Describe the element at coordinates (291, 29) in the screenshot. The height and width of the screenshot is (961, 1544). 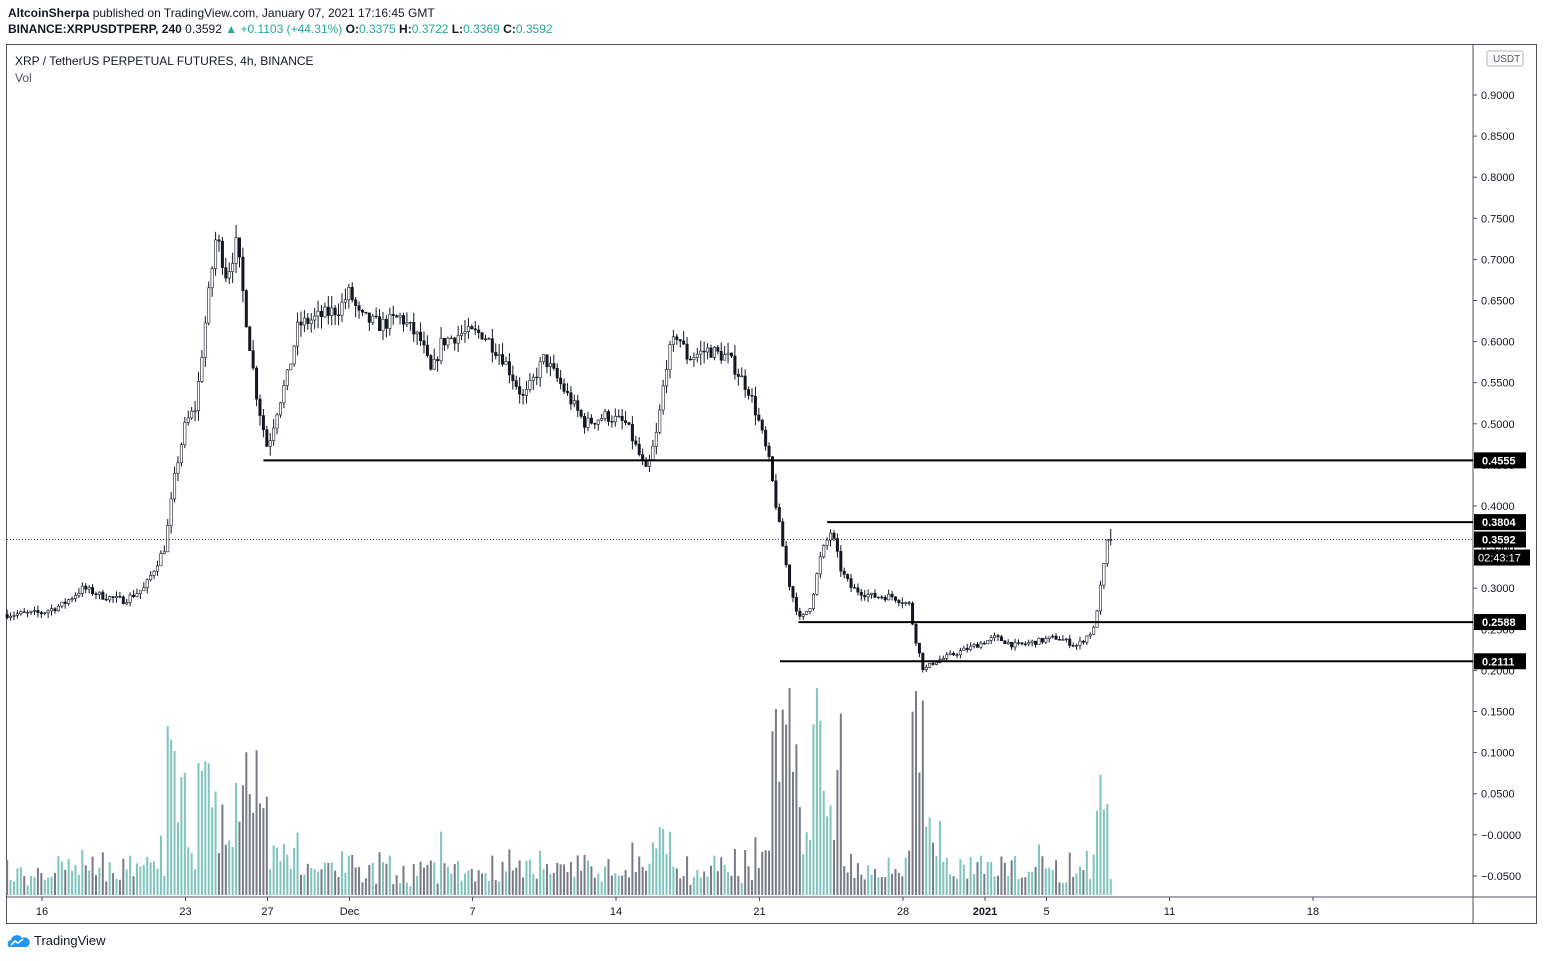
I see `price-change: +0.1103 (+44.31%)` at that location.